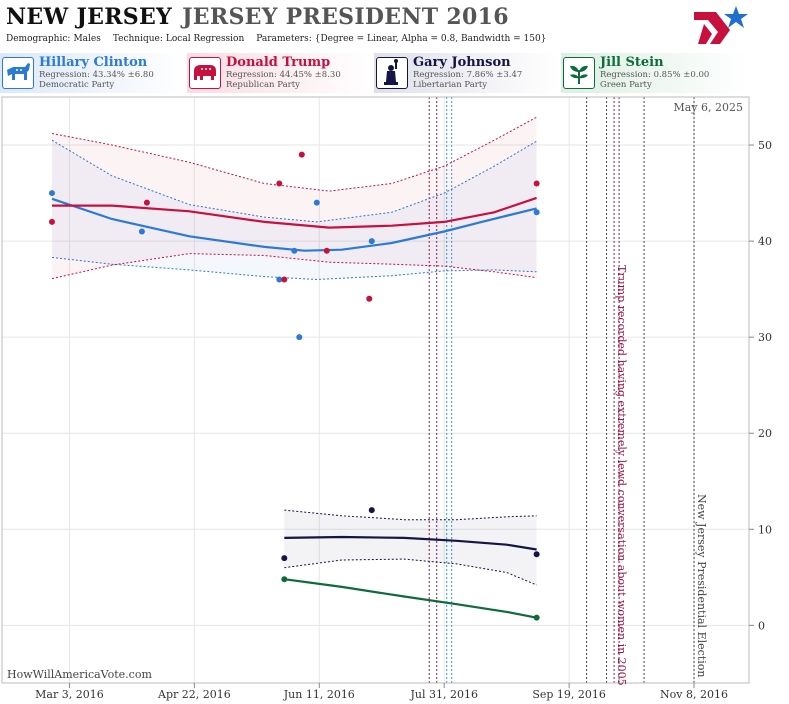 This screenshot has height=704, width=789. I want to click on donkey-icon, so click(18, 73).